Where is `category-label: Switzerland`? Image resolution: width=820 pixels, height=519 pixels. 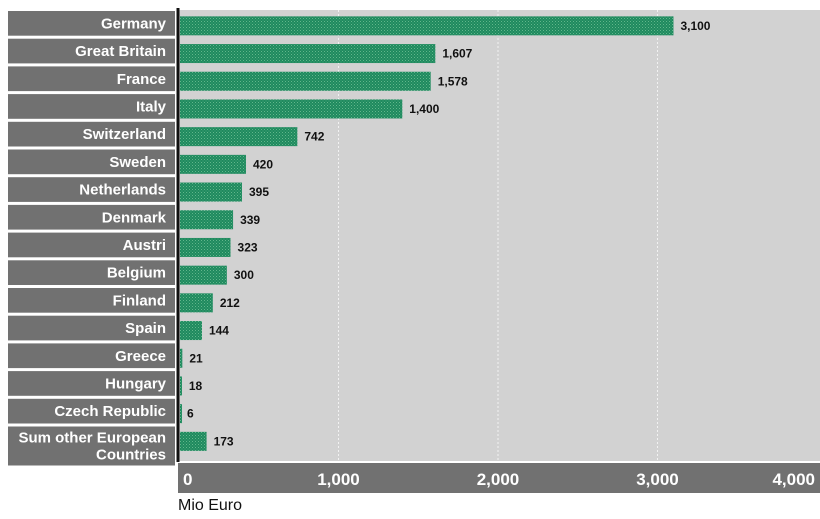
category-label: Switzerland is located at coordinates (124, 134).